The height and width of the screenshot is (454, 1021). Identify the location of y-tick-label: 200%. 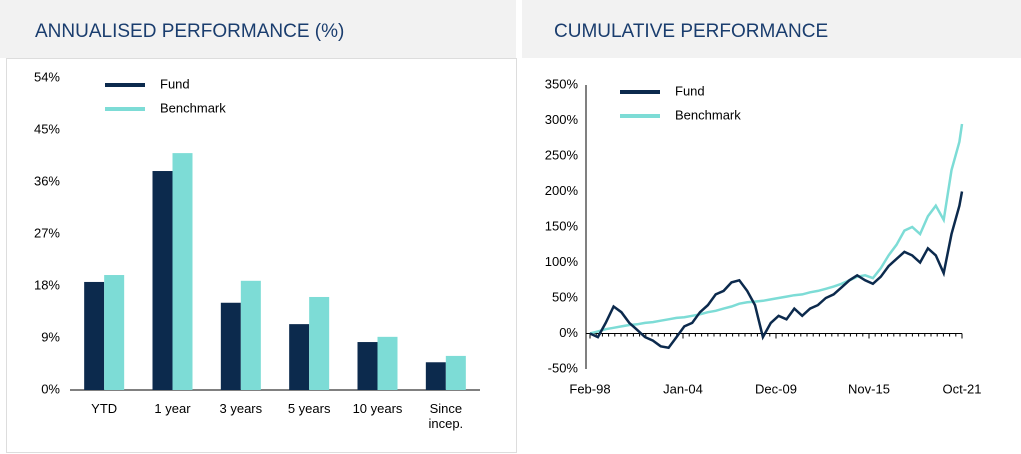
(562, 190).